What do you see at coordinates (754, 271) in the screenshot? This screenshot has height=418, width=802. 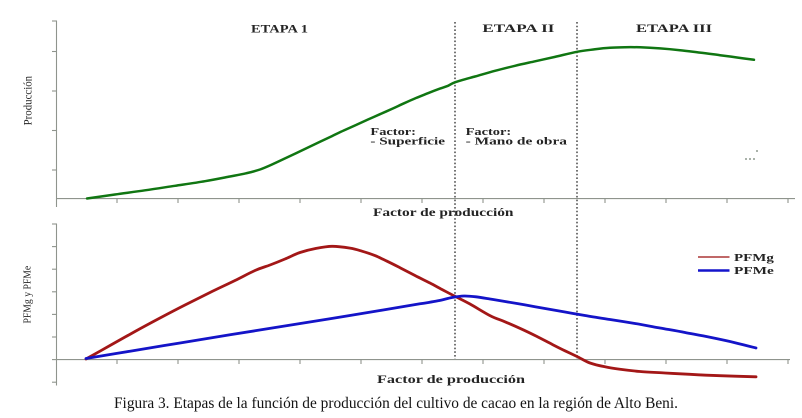 I see `svg-text: PFMe` at bounding box center [754, 271].